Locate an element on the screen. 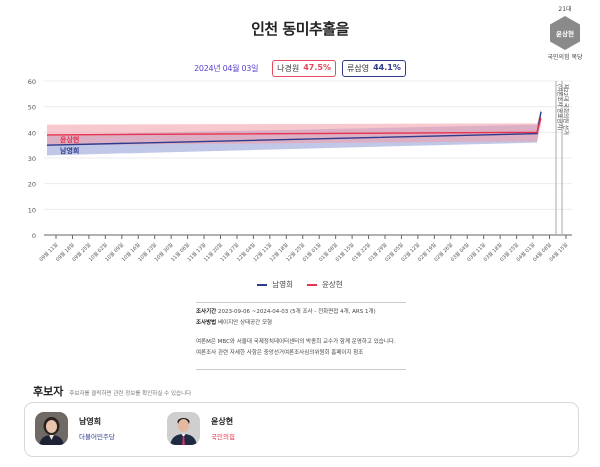 The width and height of the screenshot is (600, 467). candidates-header: 후보자 후보자를 클릭하면 관련 정보를 확인하실 수 있습니다 is located at coordinates (112, 391).